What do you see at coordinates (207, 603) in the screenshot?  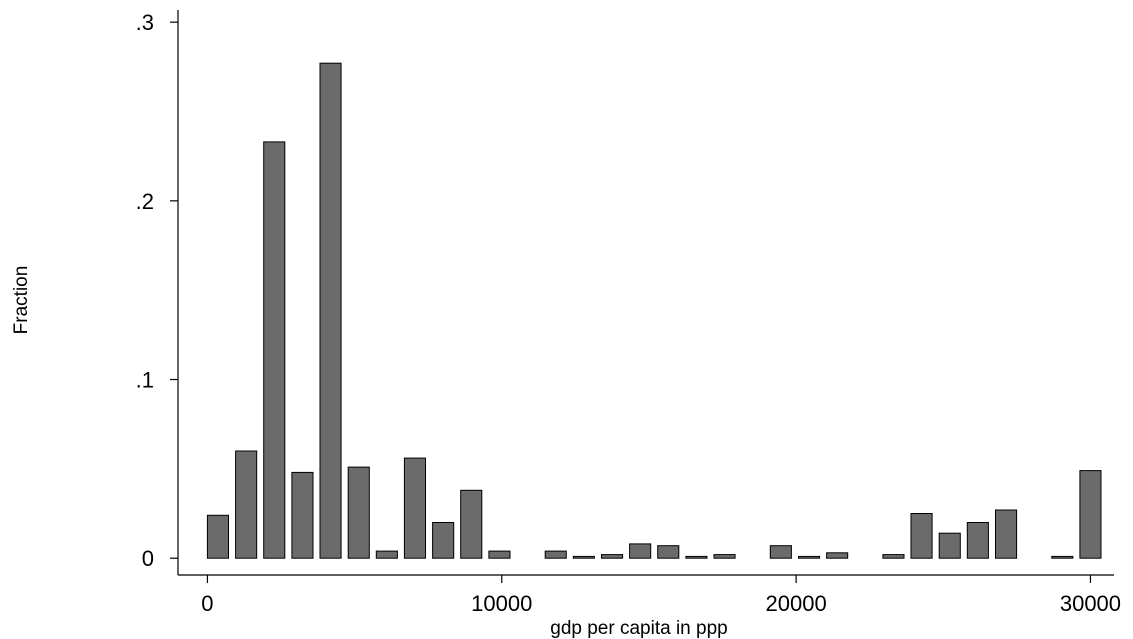 I see `x-tick-label: 0` at bounding box center [207, 603].